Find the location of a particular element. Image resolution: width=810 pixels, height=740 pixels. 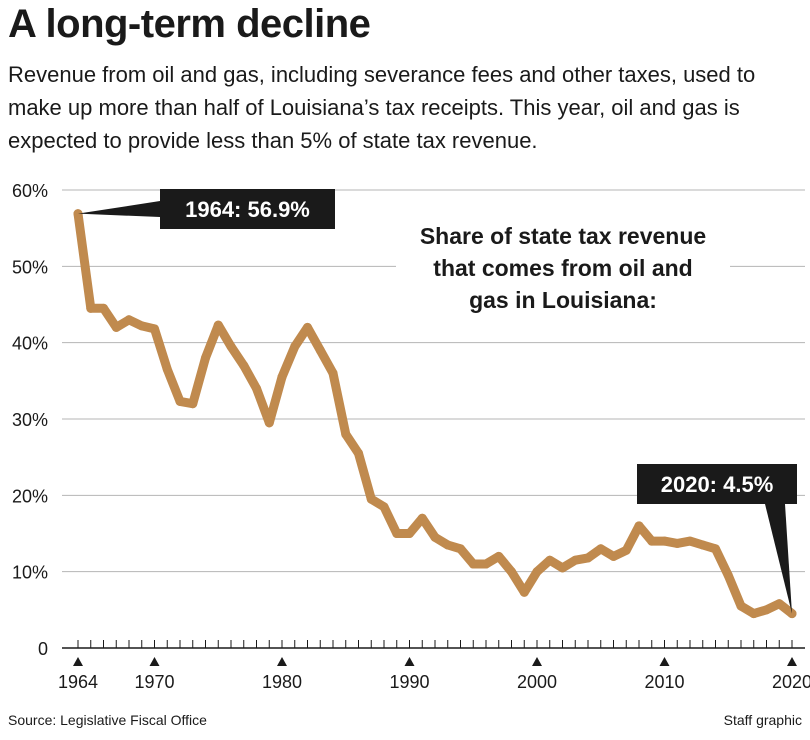

credit-note: Staff graphic is located at coordinates (762, 720).